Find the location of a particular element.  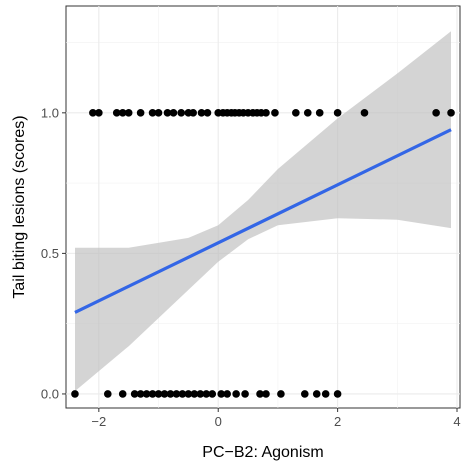

x-axis-title: PC−B2: Agonism is located at coordinates (262, 452).